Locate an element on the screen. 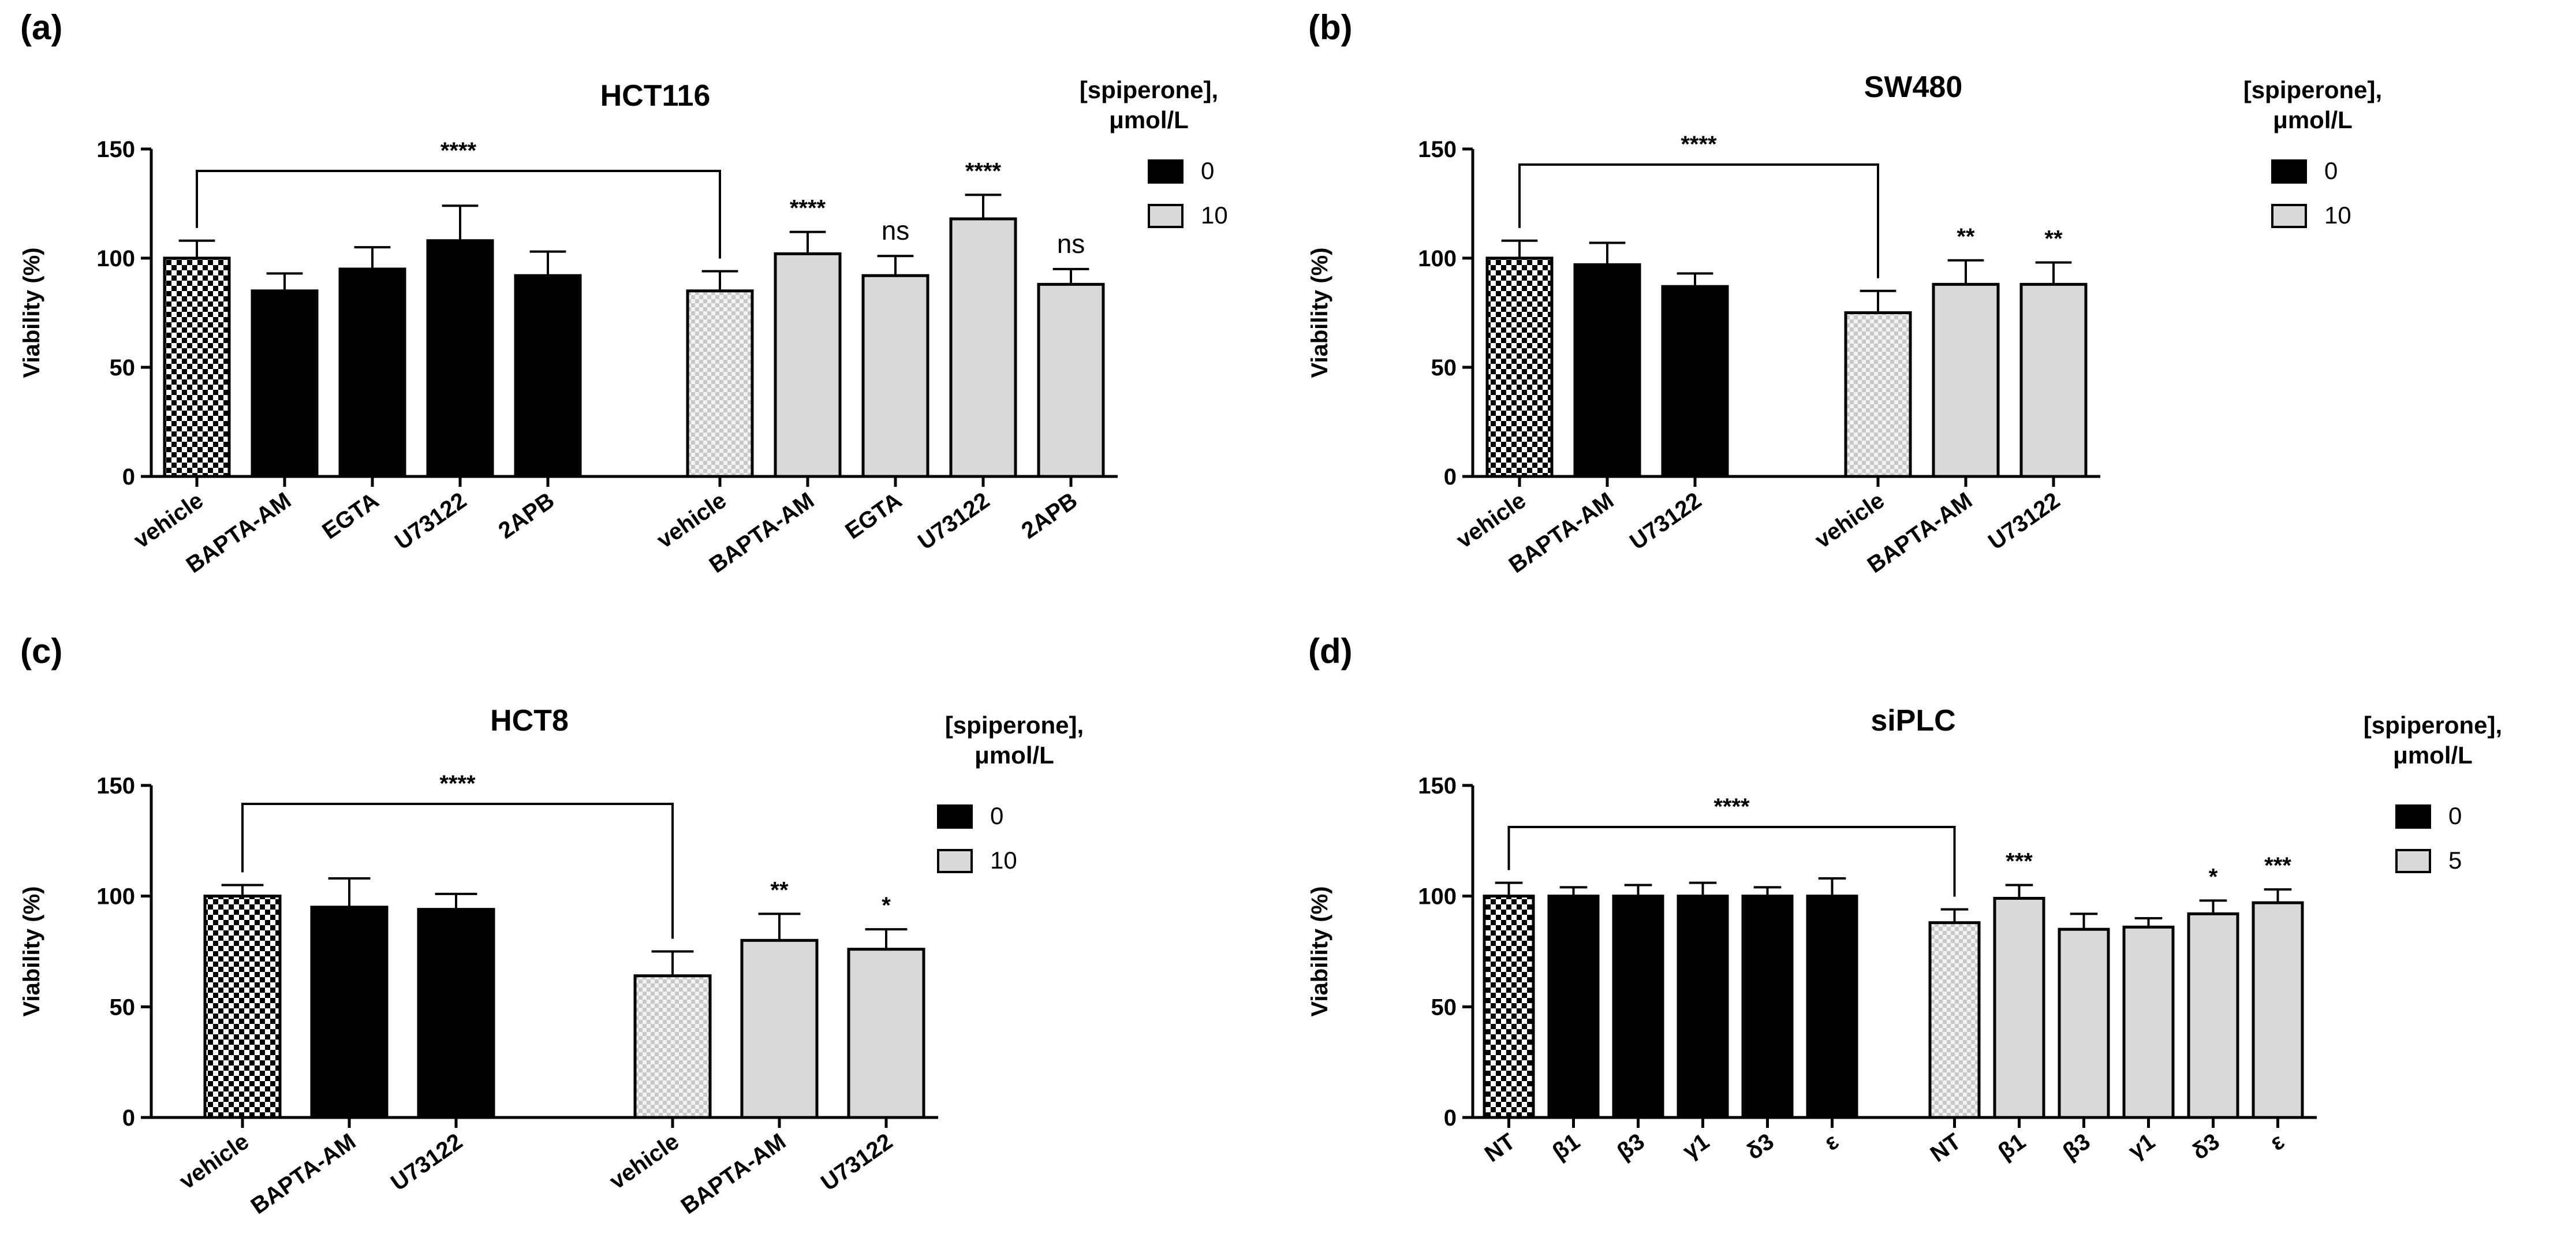 The width and height of the screenshot is (2576, 1248). legend-label: 5 is located at coordinates (2455, 860).